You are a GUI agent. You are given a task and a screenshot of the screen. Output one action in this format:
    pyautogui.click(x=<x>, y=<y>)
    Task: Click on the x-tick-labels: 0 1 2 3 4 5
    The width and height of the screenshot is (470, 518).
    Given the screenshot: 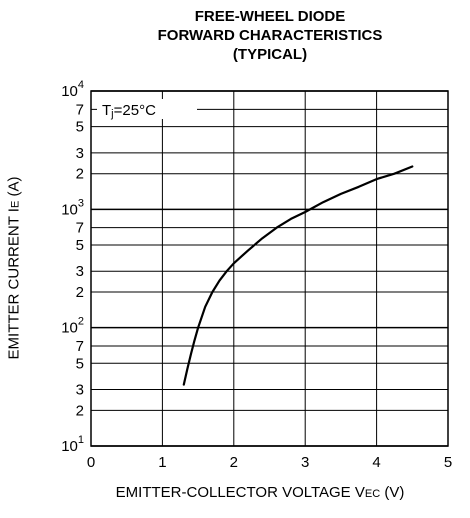 What is the action you would take?
    pyautogui.click(x=269, y=462)
    